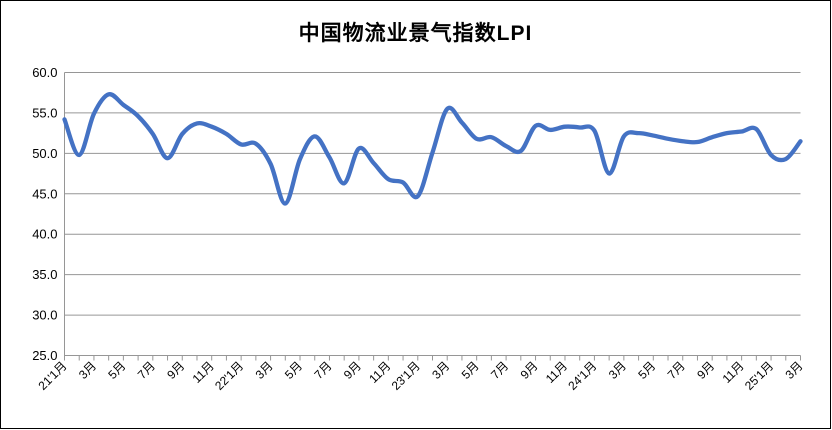 This screenshot has height=430, width=832. What do you see at coordinates (44, 72) in the screenshot?
I see `y-axis-tick-label: 60.0` at bounding box center [44, 72].